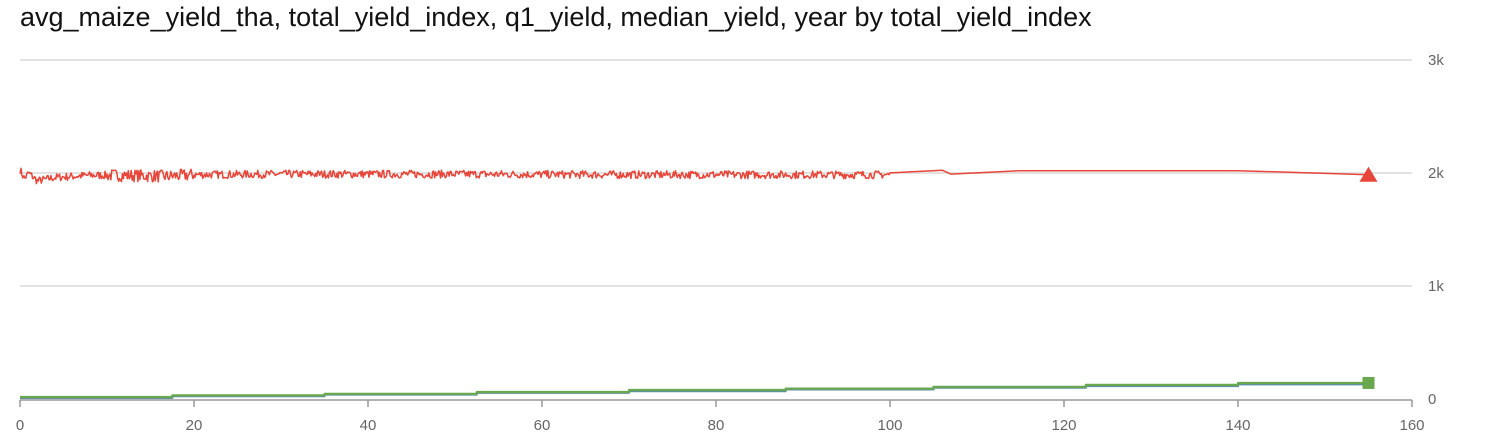  Describe the element at coordinates (542, 425) in the screenshot. I see `x-tick-label: 60` at that location.